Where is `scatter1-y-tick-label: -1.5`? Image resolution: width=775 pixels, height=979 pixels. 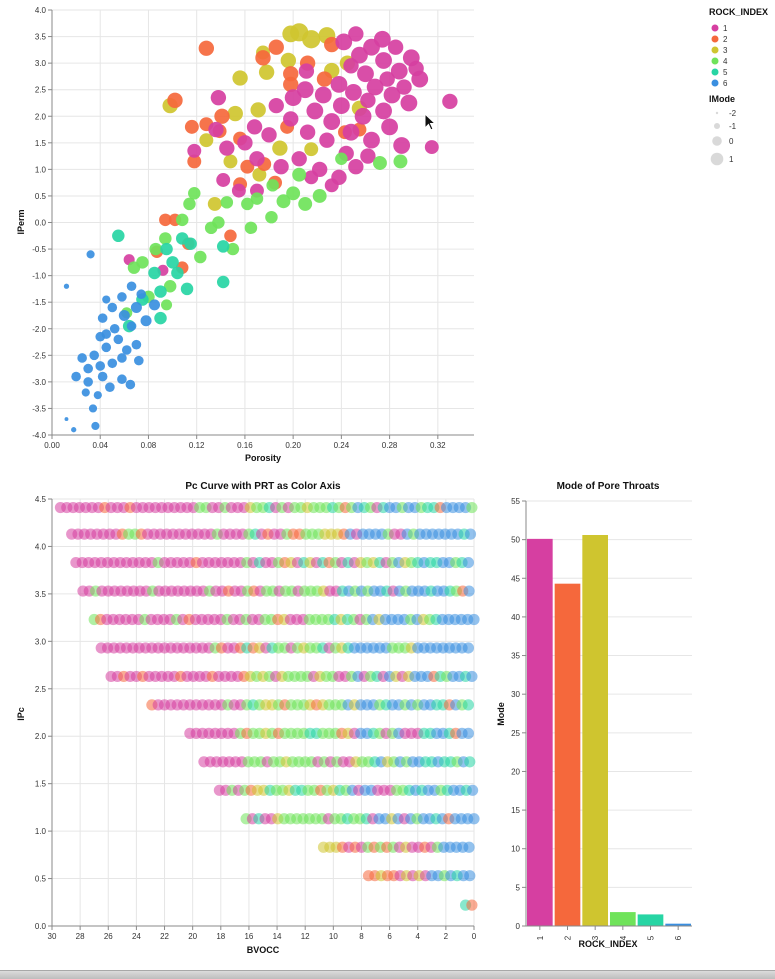 scatter1-y-tick-label: -1.5 is located at coordinates (39, 302).